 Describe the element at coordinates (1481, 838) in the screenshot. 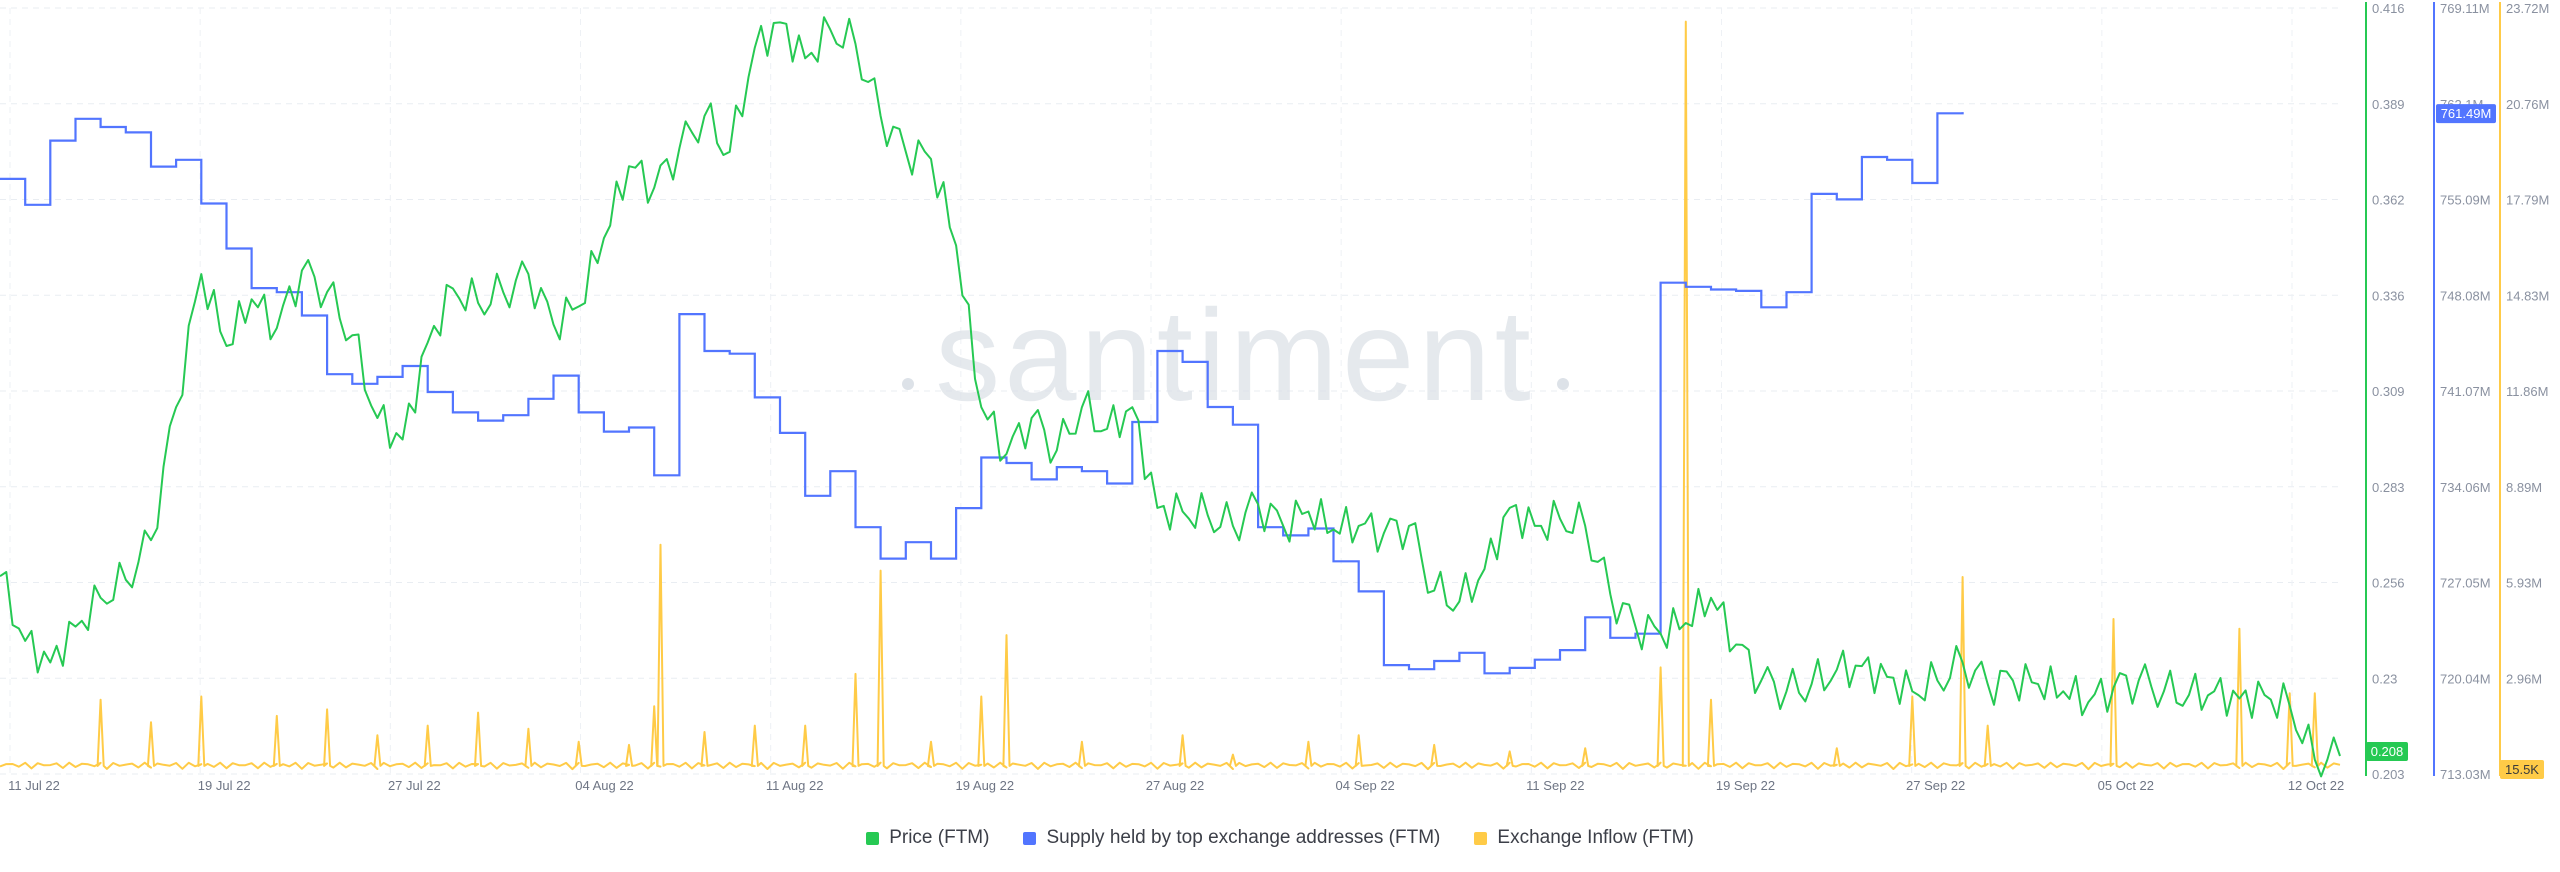

I see `legend-swatch-inflow` at that location.